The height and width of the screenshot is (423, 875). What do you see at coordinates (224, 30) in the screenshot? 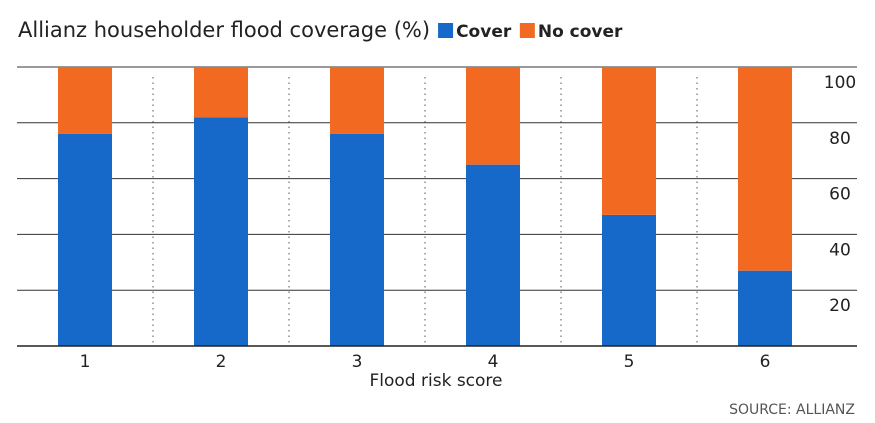
I see `chart-title: Allianz householder flood coverage (%)` at bounding box center [224, 30].